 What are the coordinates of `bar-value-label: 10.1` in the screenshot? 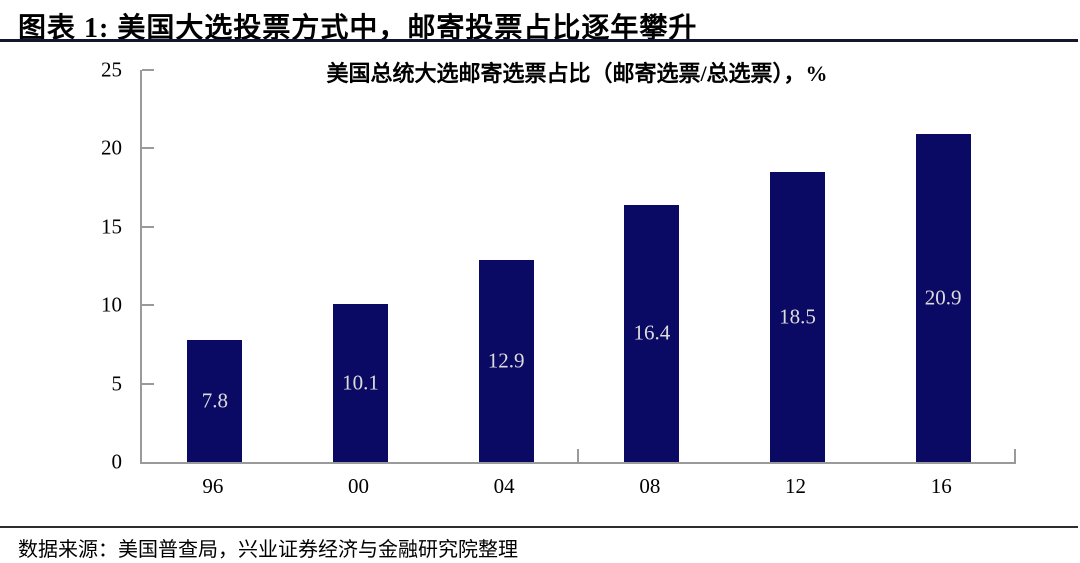 It's located at (360, 382).